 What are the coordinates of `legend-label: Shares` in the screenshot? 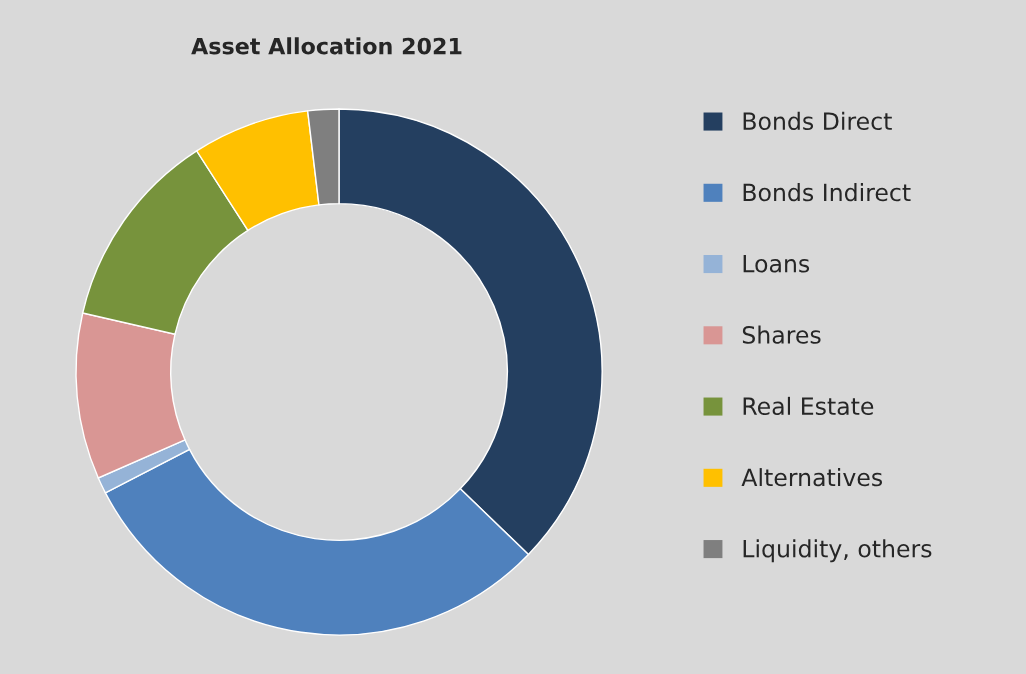 It's located at (781, 334).